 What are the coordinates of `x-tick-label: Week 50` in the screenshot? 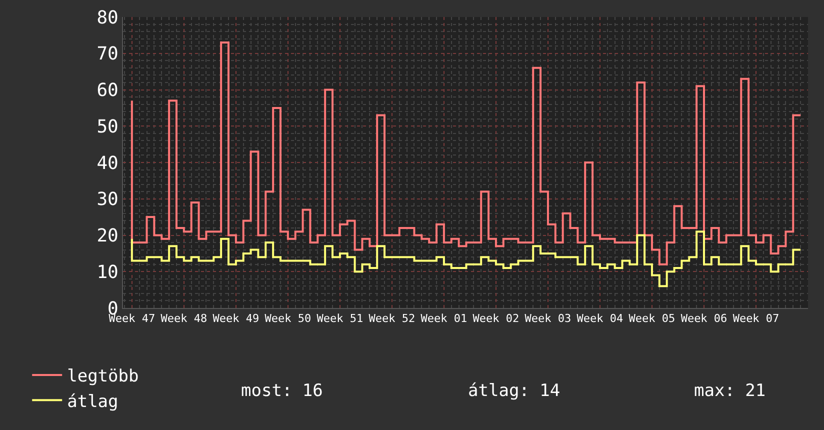 It's located at (288, 319).